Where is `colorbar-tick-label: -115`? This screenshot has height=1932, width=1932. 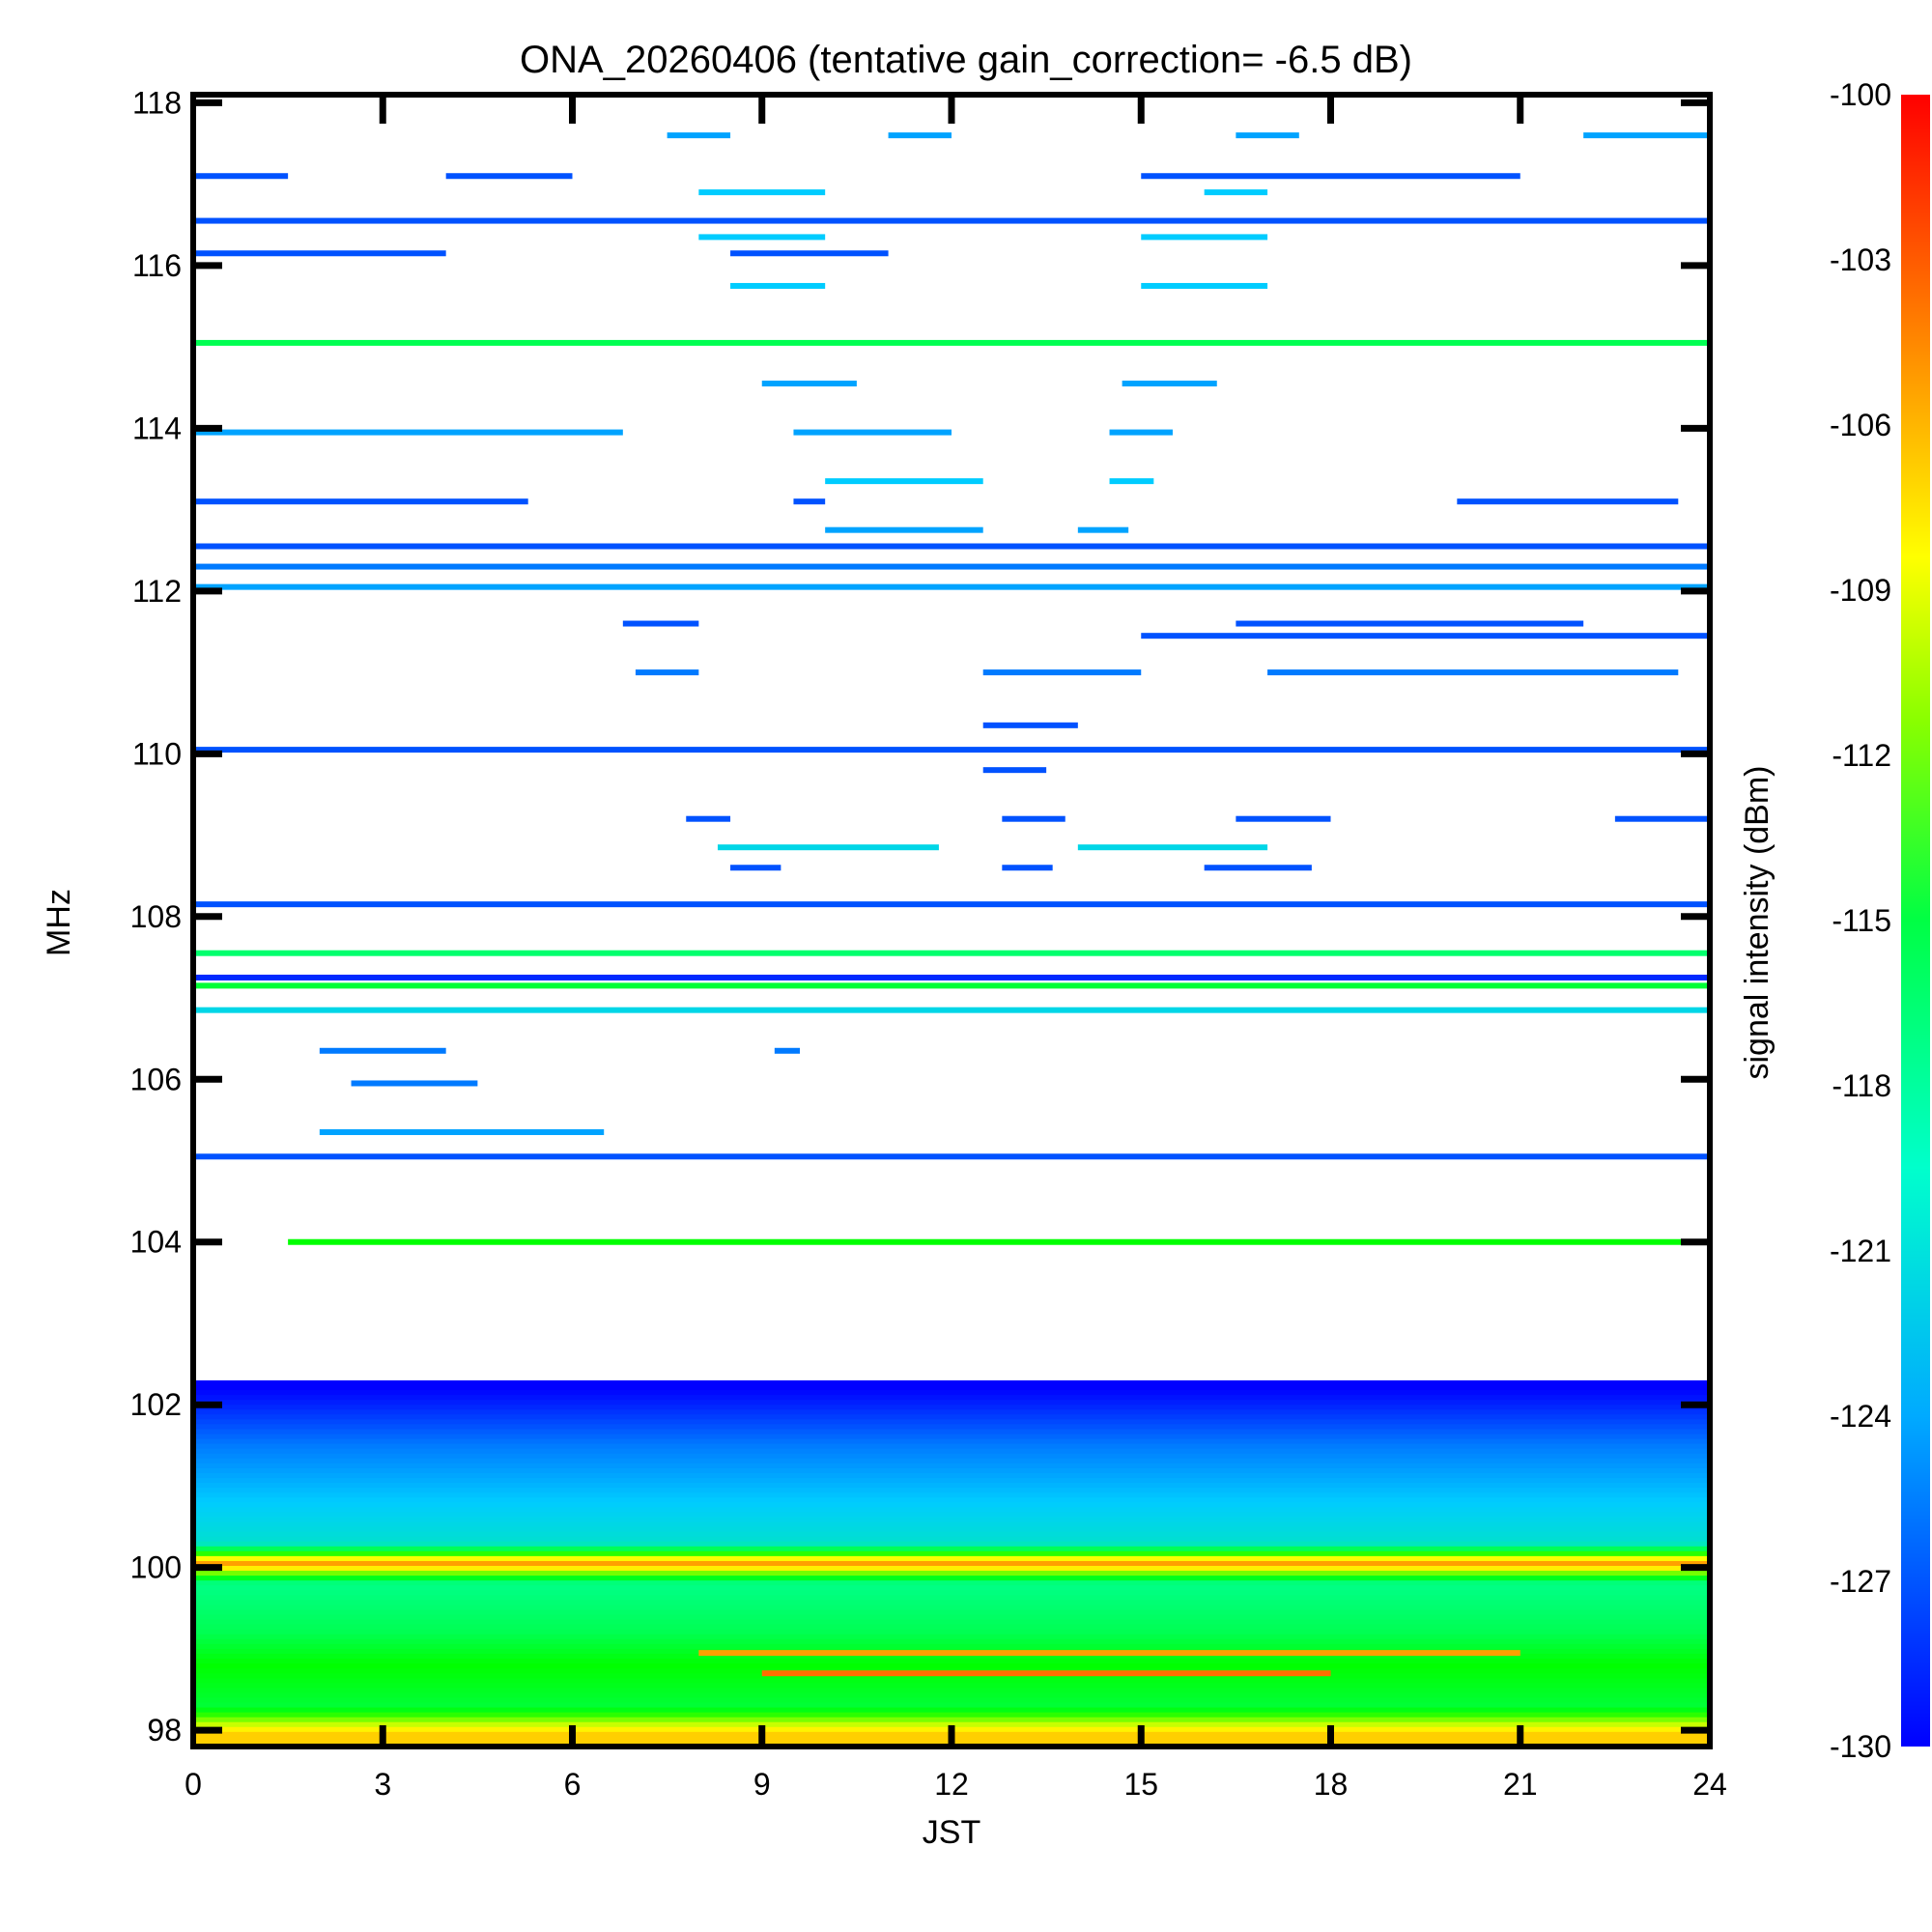
colorbar-tick-label: -115 is located at coordinates (1861, 920).